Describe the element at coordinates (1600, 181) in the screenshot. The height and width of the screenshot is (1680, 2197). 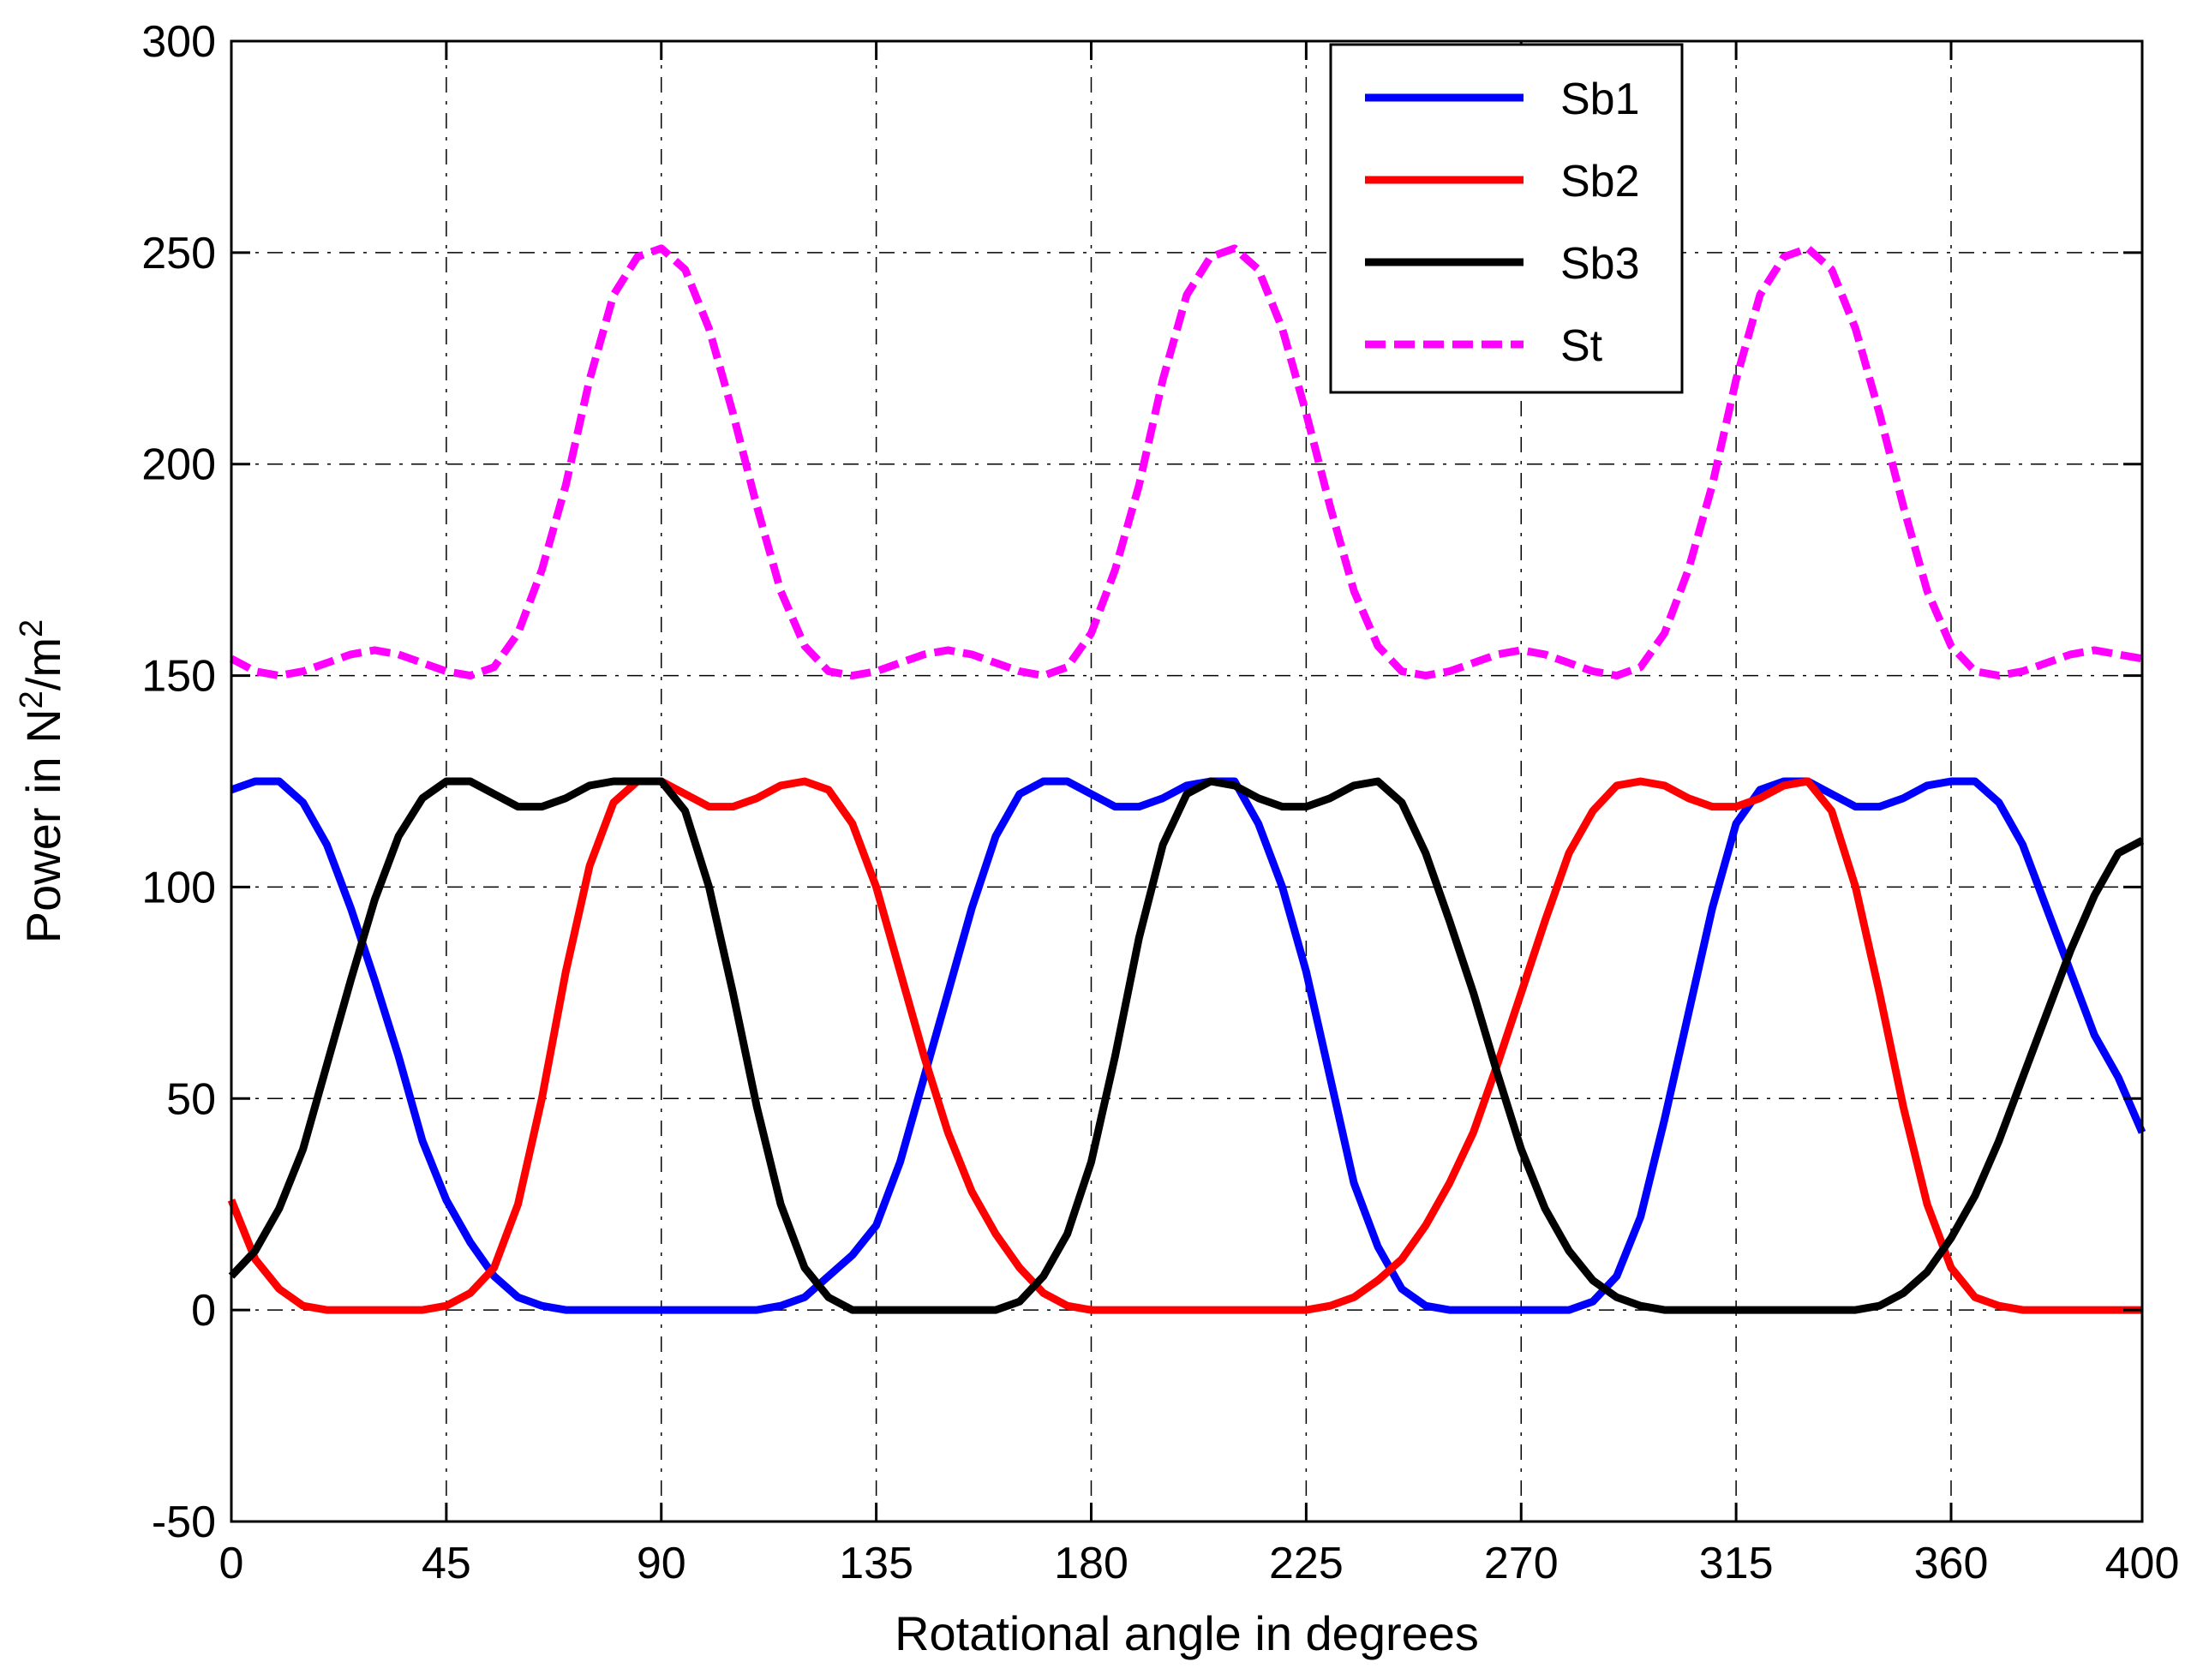
I see `legend-label-sb2: Sb2` at that location.